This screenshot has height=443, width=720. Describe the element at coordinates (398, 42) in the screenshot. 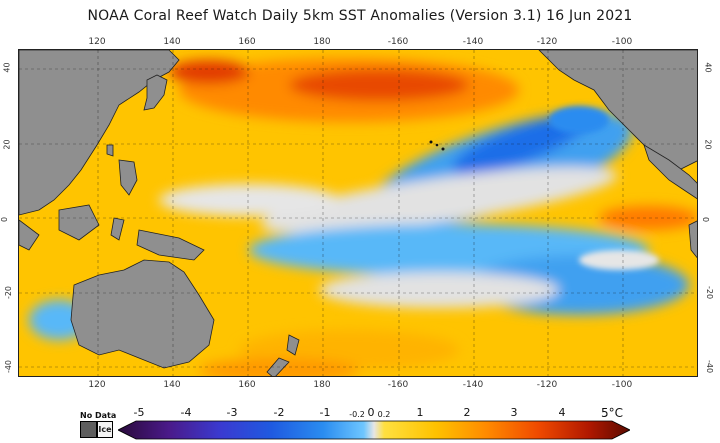

I see `lon-label-top-m160: -160` at that location.